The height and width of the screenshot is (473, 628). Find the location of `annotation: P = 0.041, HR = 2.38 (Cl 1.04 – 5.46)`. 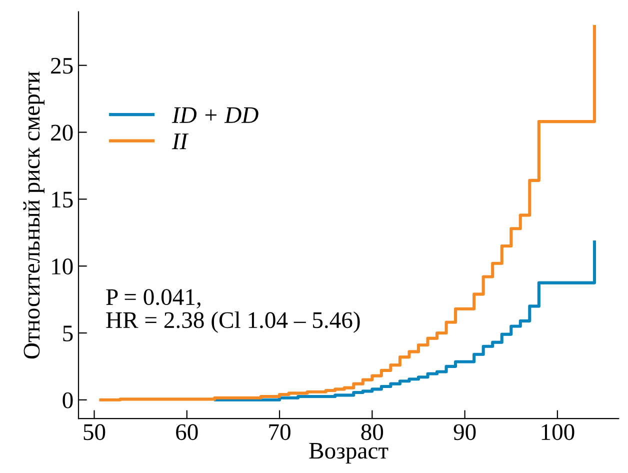

annotation: P = 0.041, HR = 2.38 (Cl 1.04 – 5.46) is located at coordinates (233, 311).